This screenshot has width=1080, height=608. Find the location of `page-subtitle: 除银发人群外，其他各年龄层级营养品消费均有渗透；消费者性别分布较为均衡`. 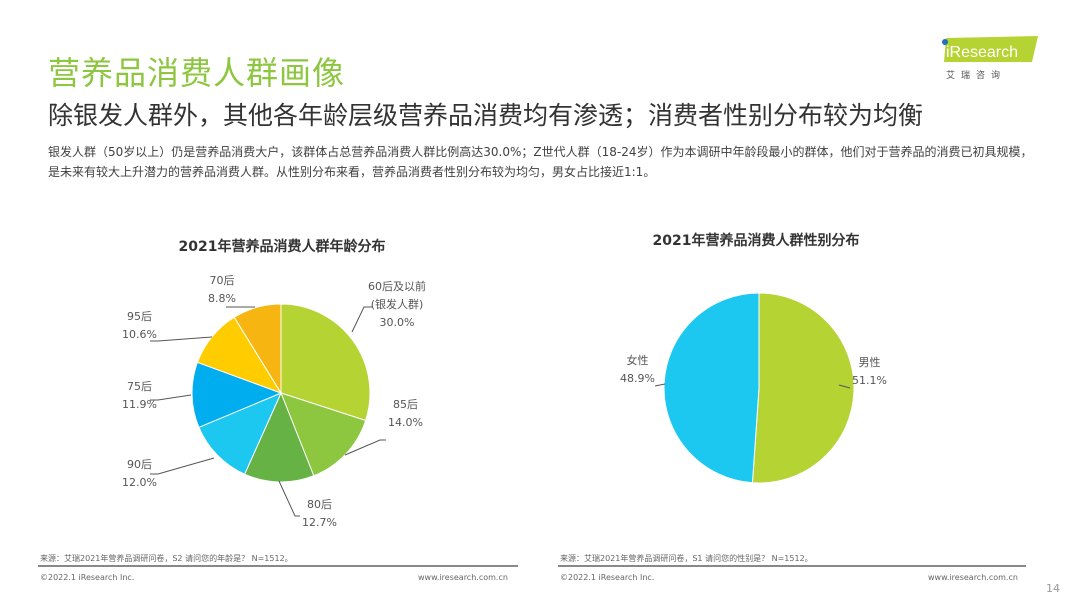

page-subtitle: 除银发人群外，其他各年龄层级营养品消费均有渗透；消费者性别分布较为均衡 is located at coordinates (486, 115).